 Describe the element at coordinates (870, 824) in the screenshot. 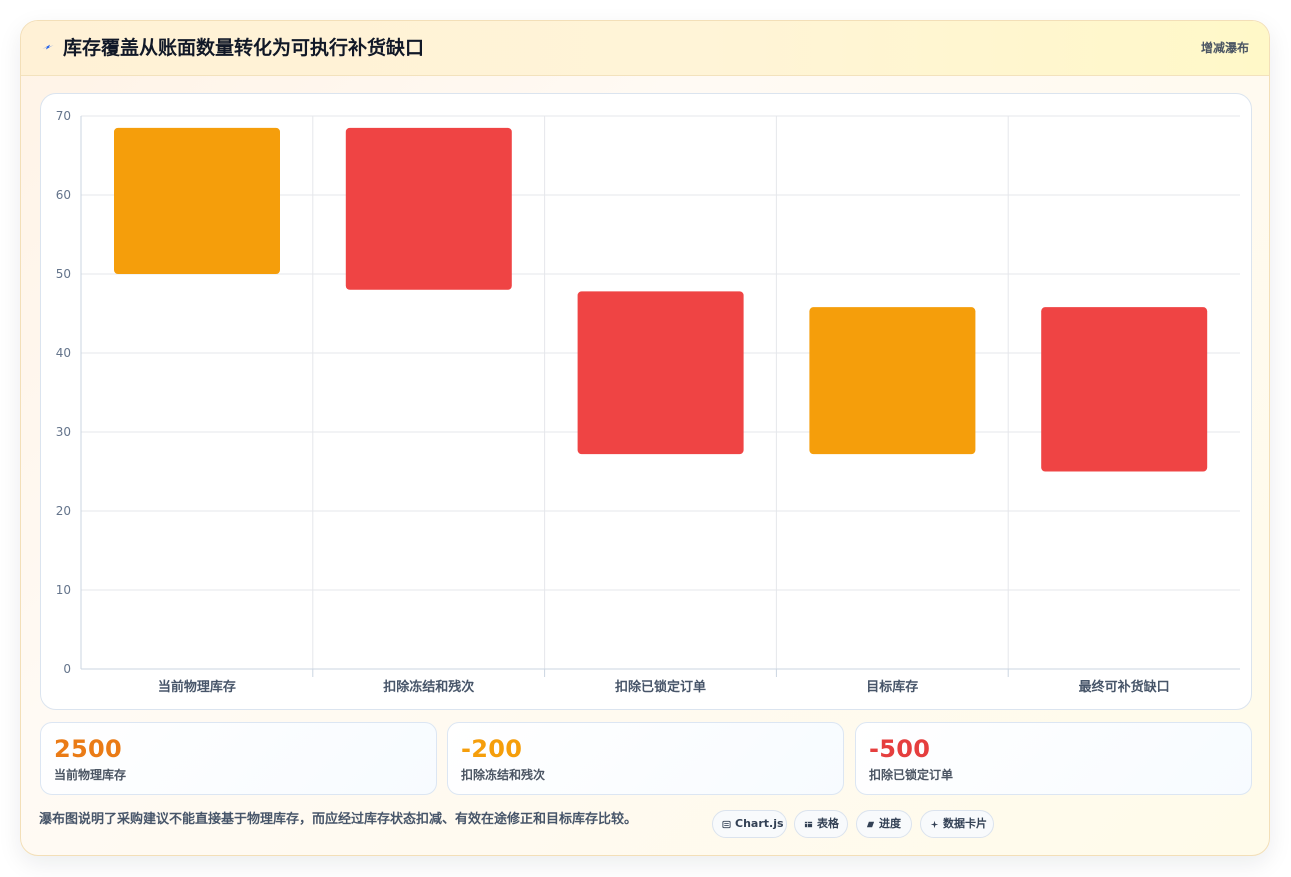

I see `progress-icon` at that location.